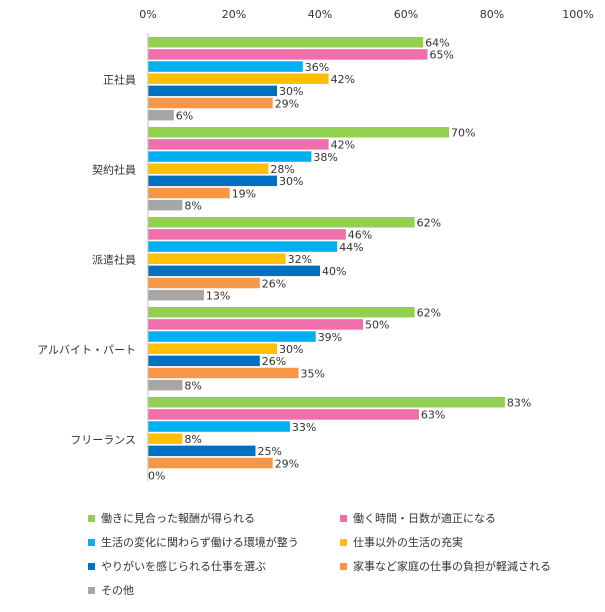  I want to click on data-label: 70%, so click(463, 133).